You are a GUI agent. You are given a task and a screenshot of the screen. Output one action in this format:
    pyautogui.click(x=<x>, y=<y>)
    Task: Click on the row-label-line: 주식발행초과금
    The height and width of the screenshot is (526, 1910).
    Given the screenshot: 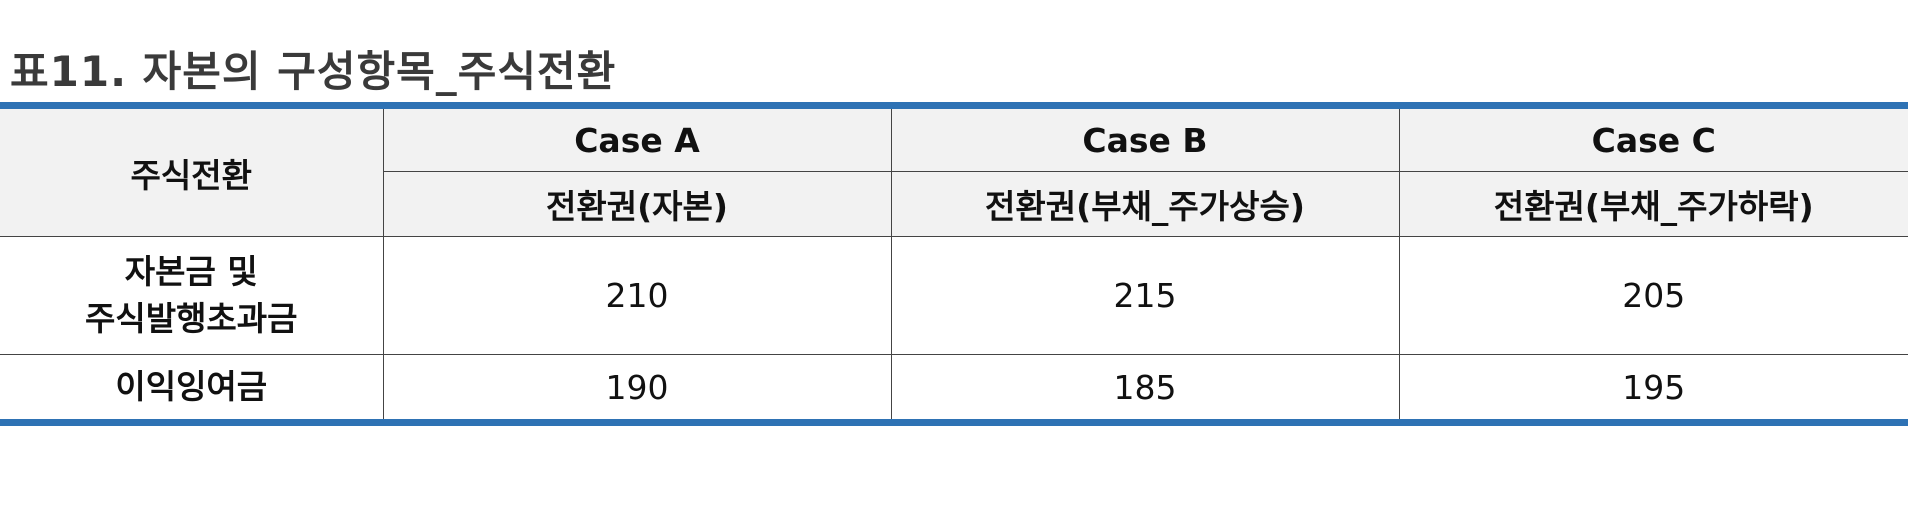 What is the action you would take?
    pyautogui.click(x=191, y=318)
    